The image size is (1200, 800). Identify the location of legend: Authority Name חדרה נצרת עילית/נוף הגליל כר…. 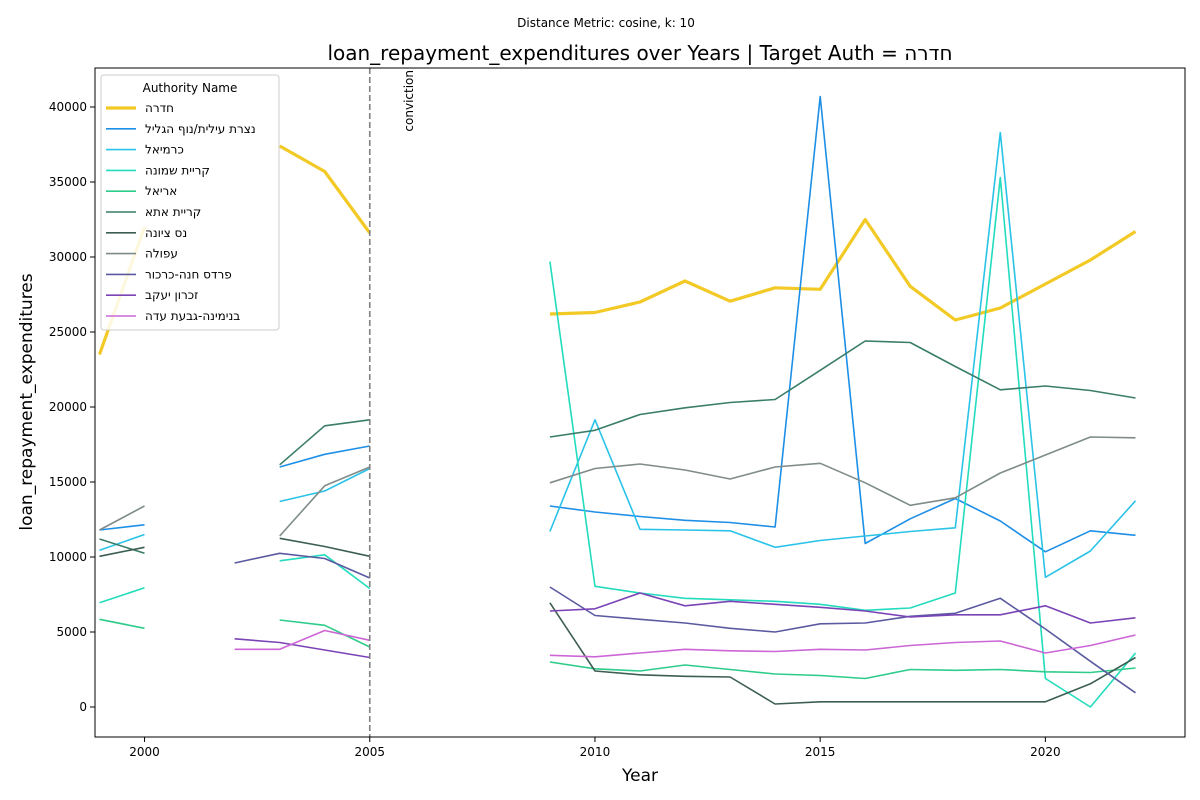
(190, 202).